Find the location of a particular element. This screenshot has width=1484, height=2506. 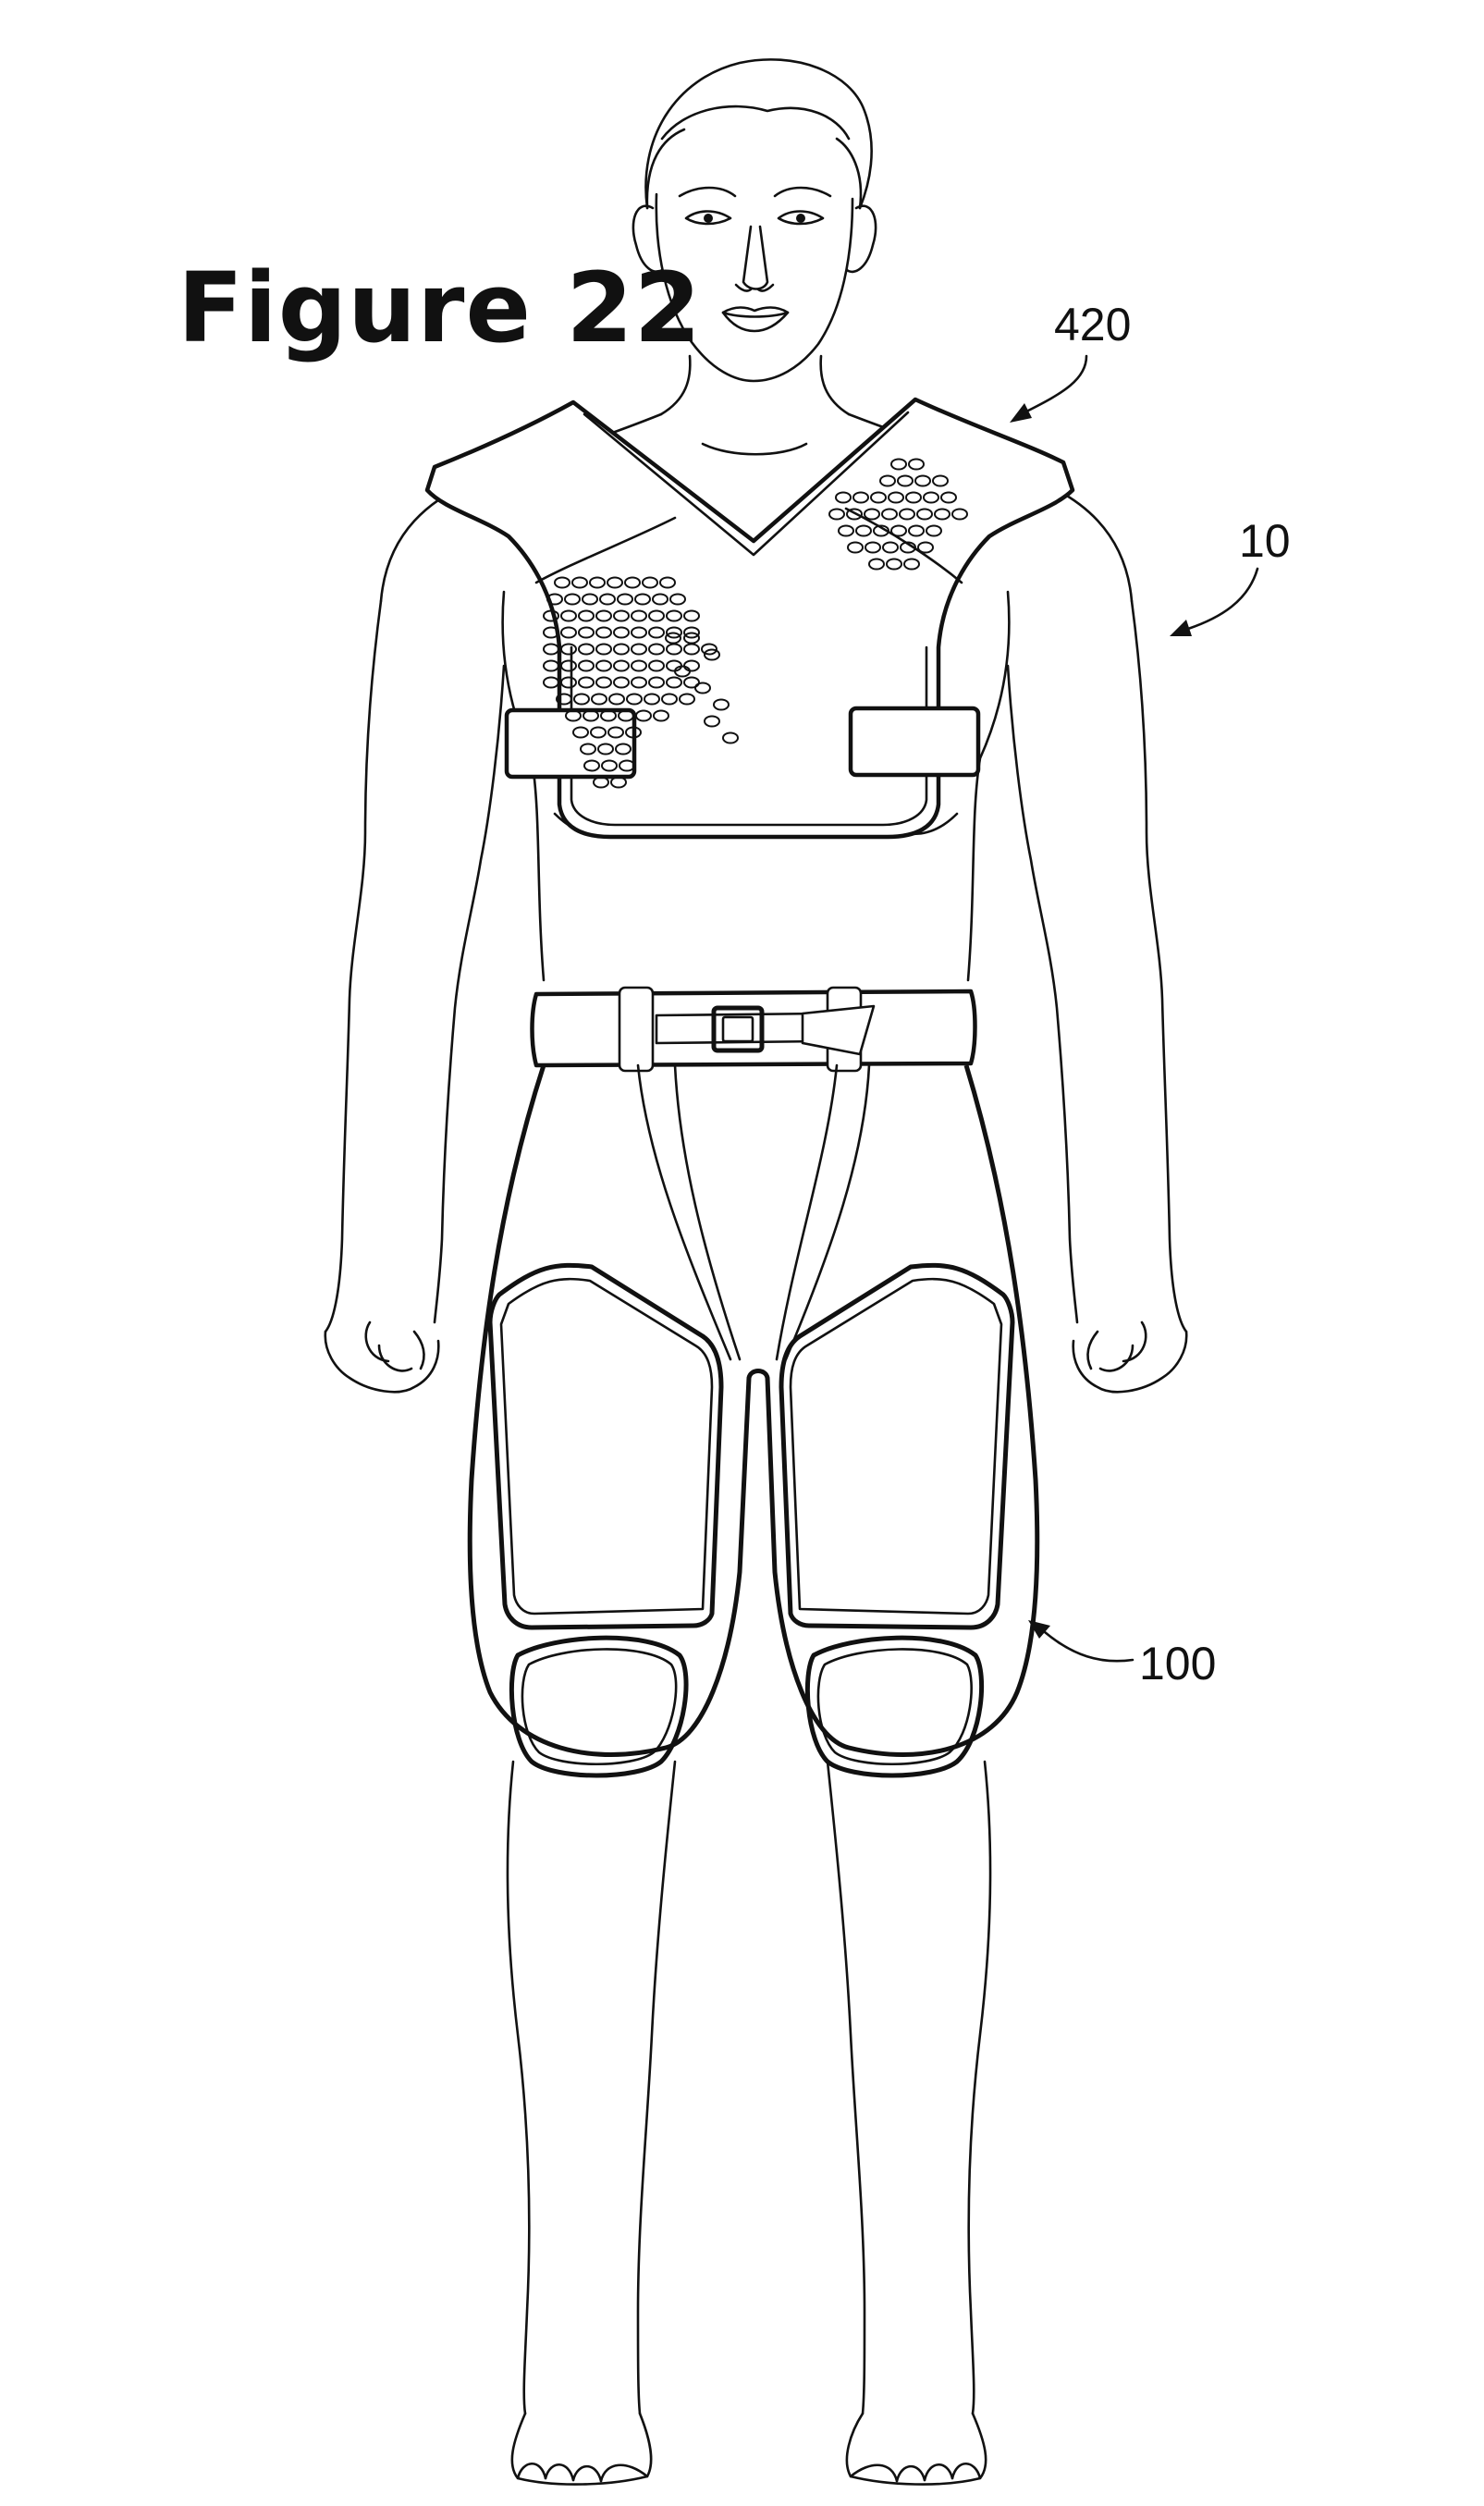

lower-garment is located at coordinates (753, 1381).